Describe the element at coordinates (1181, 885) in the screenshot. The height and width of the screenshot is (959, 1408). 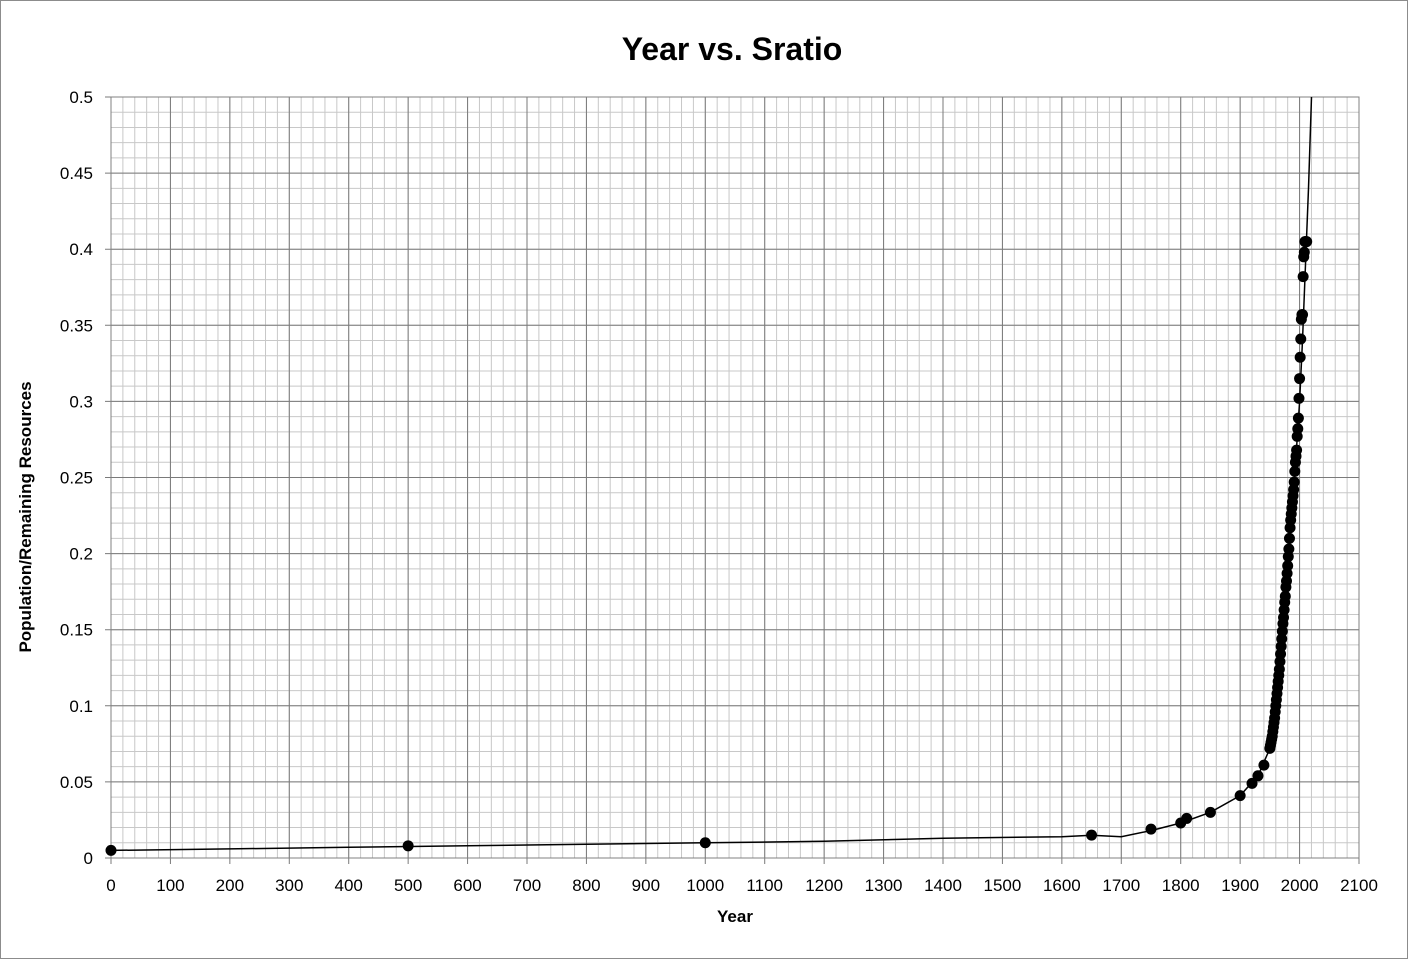
I see `x-tick-label: 1800` at that location.